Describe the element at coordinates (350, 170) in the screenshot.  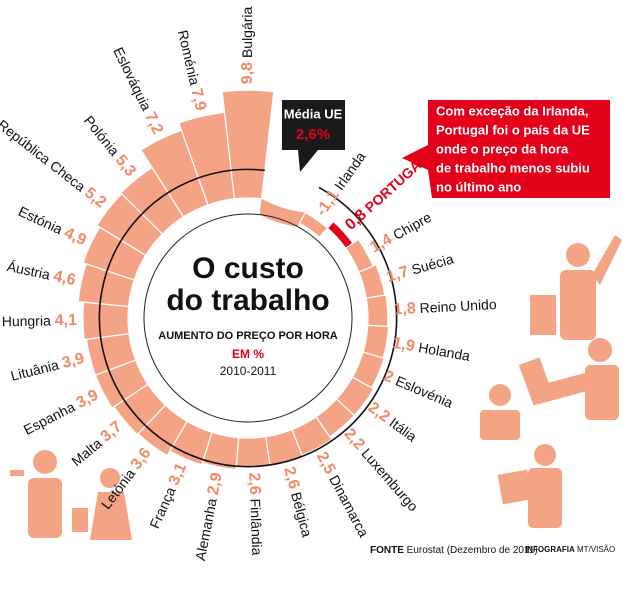
I see `category-label: Irlanda` at that location.